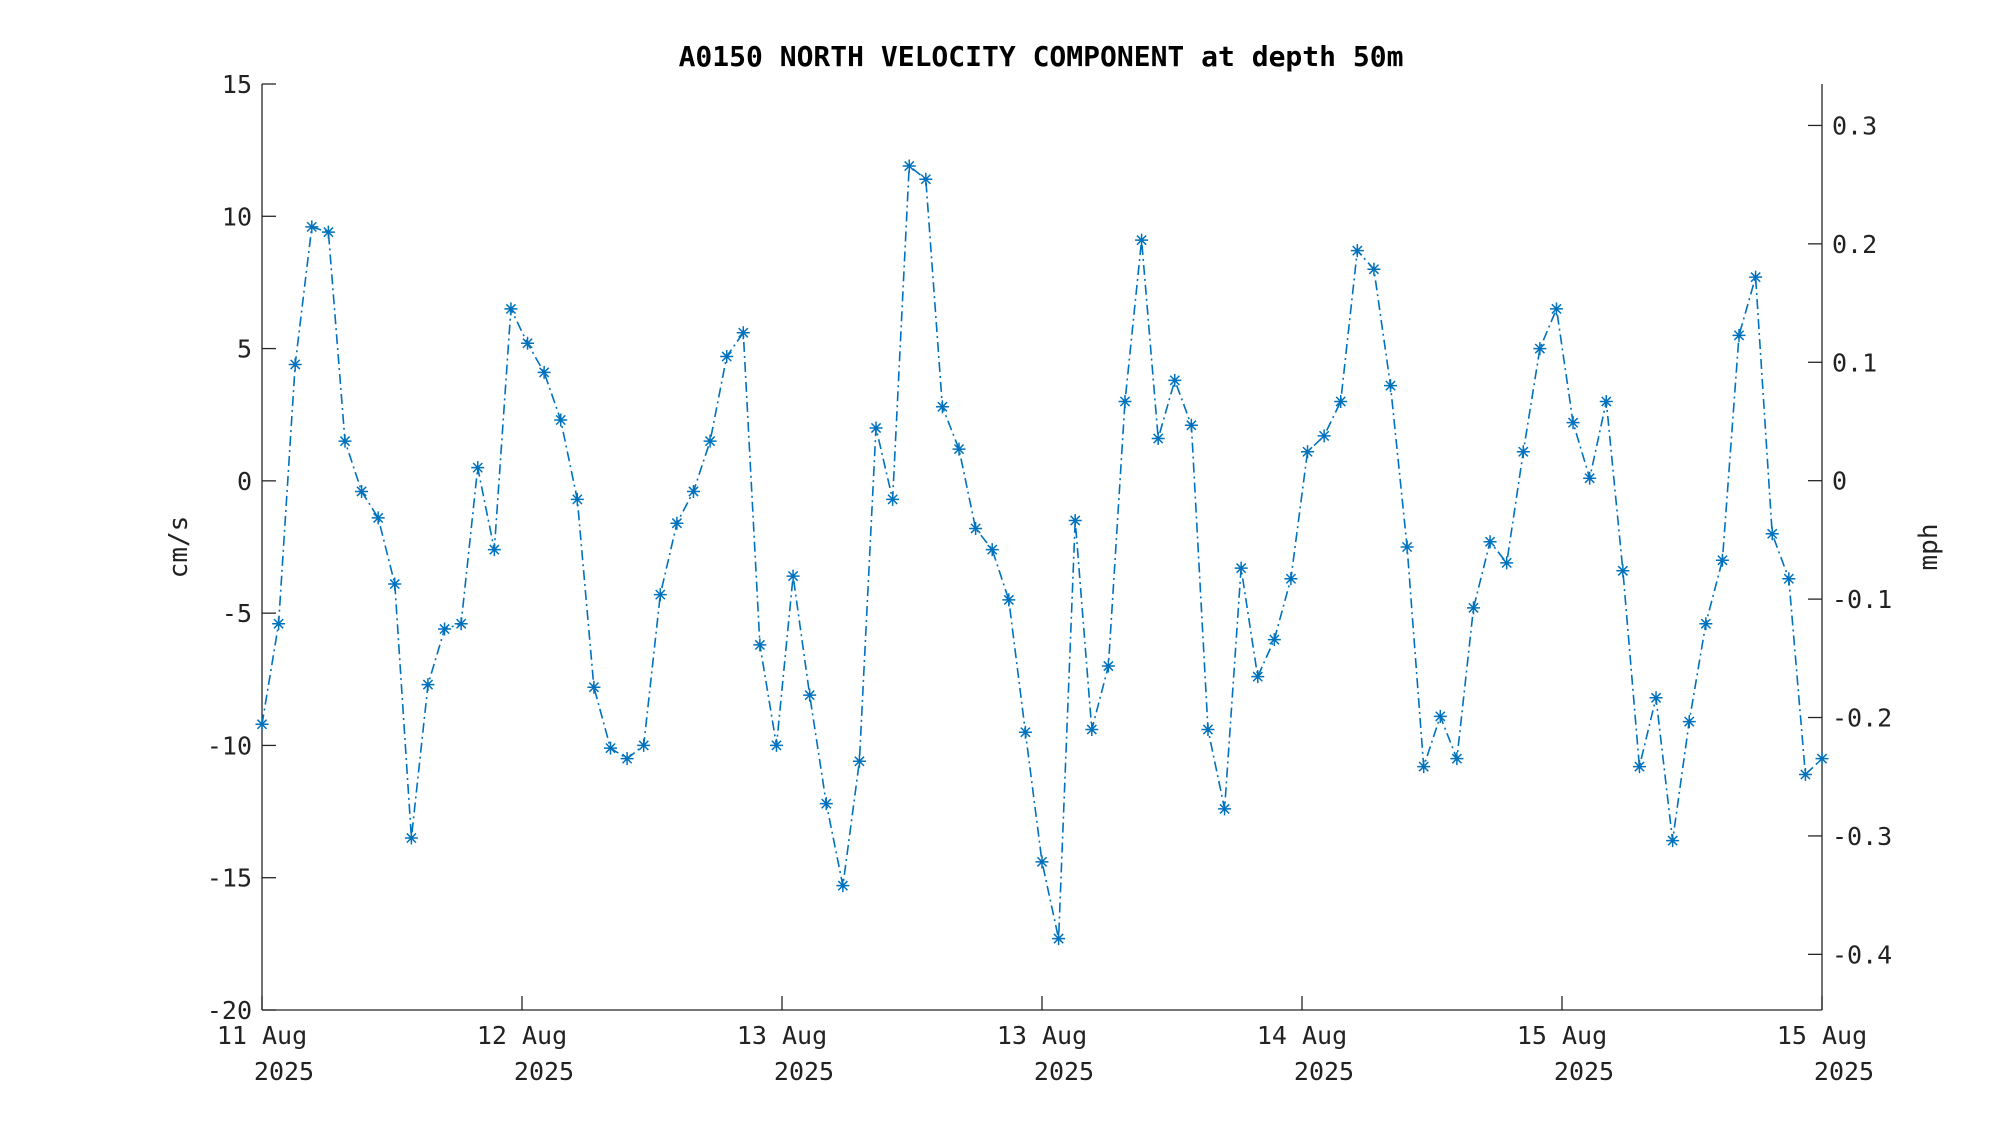 This screenshot has height=1125, width=2000. I want to click on x-tick-label: 15 Aug, so click(1822, 1035).